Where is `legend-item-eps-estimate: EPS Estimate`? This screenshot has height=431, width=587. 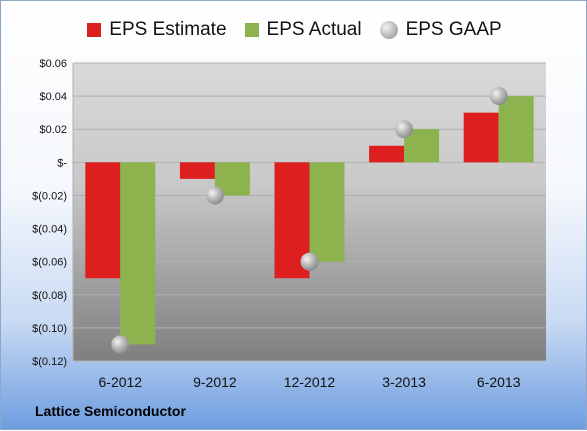
legend-item-eps-estimate: EPS Estimate is located at coordinates (157, 30).